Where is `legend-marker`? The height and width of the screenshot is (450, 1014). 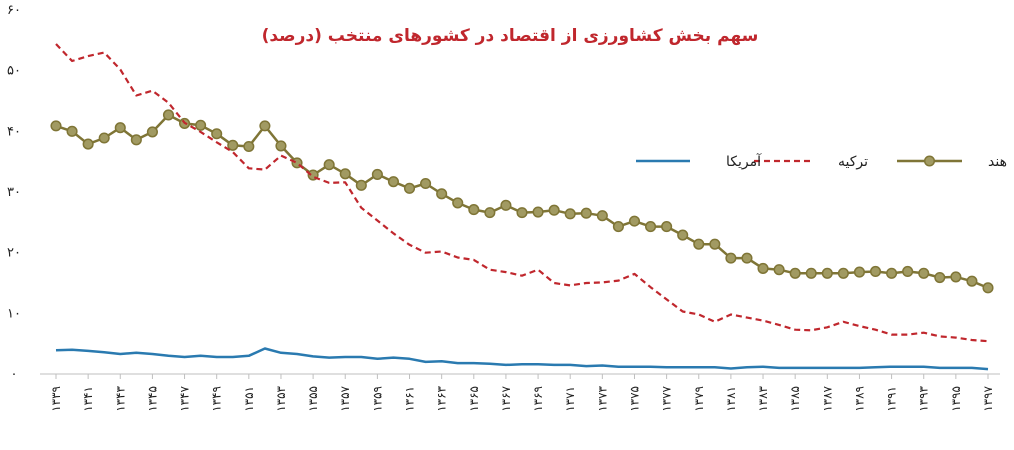
legend-marker is located at coordinates (929, 161).